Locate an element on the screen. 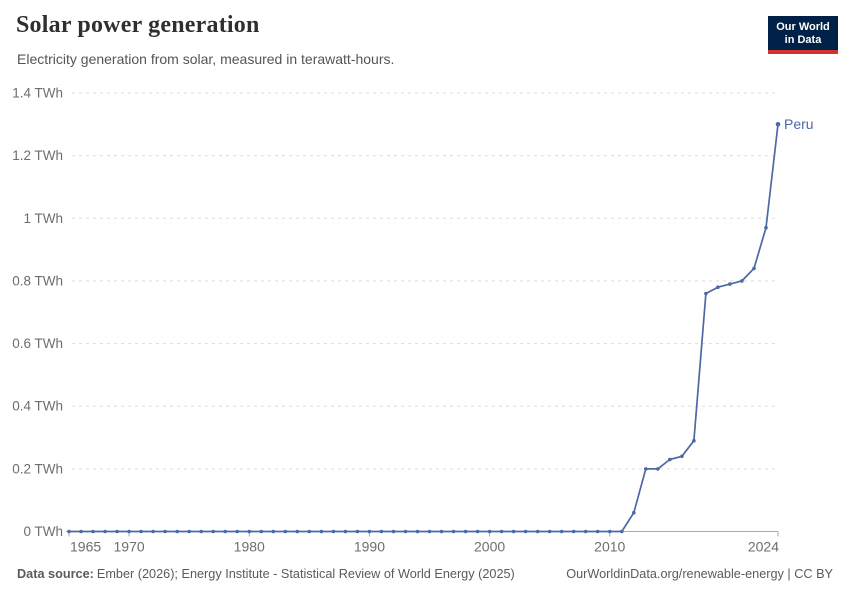 Image resolution: width=850 pixels, height=600 pixels. data-point-last is located at coordinates (778, 124).